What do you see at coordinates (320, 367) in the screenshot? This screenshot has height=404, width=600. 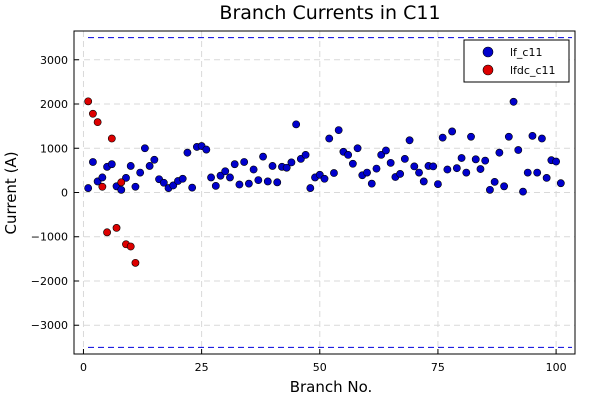 I see `x-tick-label: 50` at bounding box center [320, 367].